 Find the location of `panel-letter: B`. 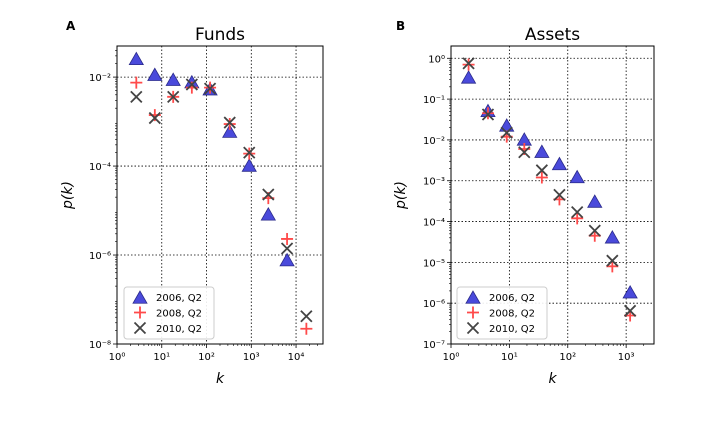

panel-letter: B is located at coordinates (400, 26).